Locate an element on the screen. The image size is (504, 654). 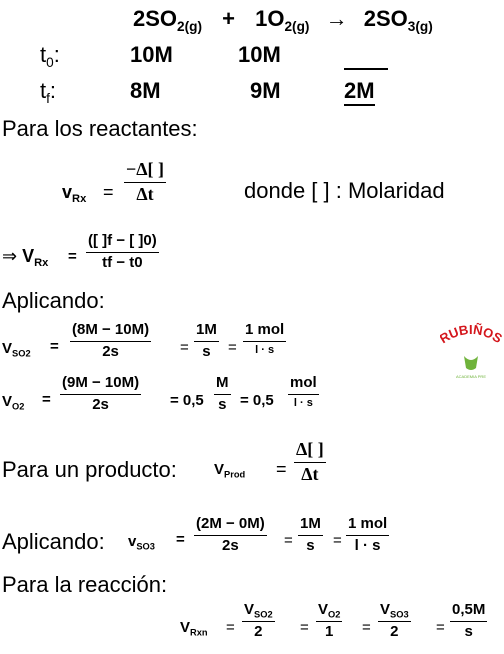
tf-so2-value: 8M is located at coordinates (145, 90).